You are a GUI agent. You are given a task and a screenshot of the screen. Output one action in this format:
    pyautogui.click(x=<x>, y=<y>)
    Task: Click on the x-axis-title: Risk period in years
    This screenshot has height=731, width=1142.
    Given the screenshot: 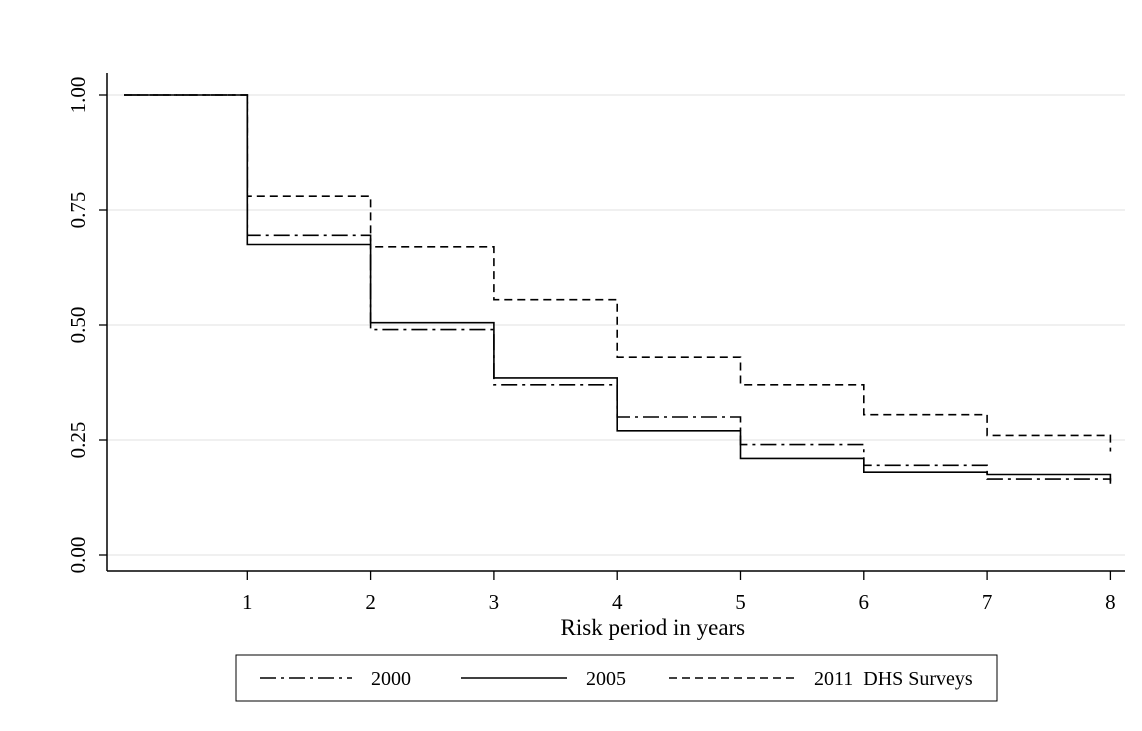 What is the action you would take?
    pyautogui.click(x=653, y=627)
    